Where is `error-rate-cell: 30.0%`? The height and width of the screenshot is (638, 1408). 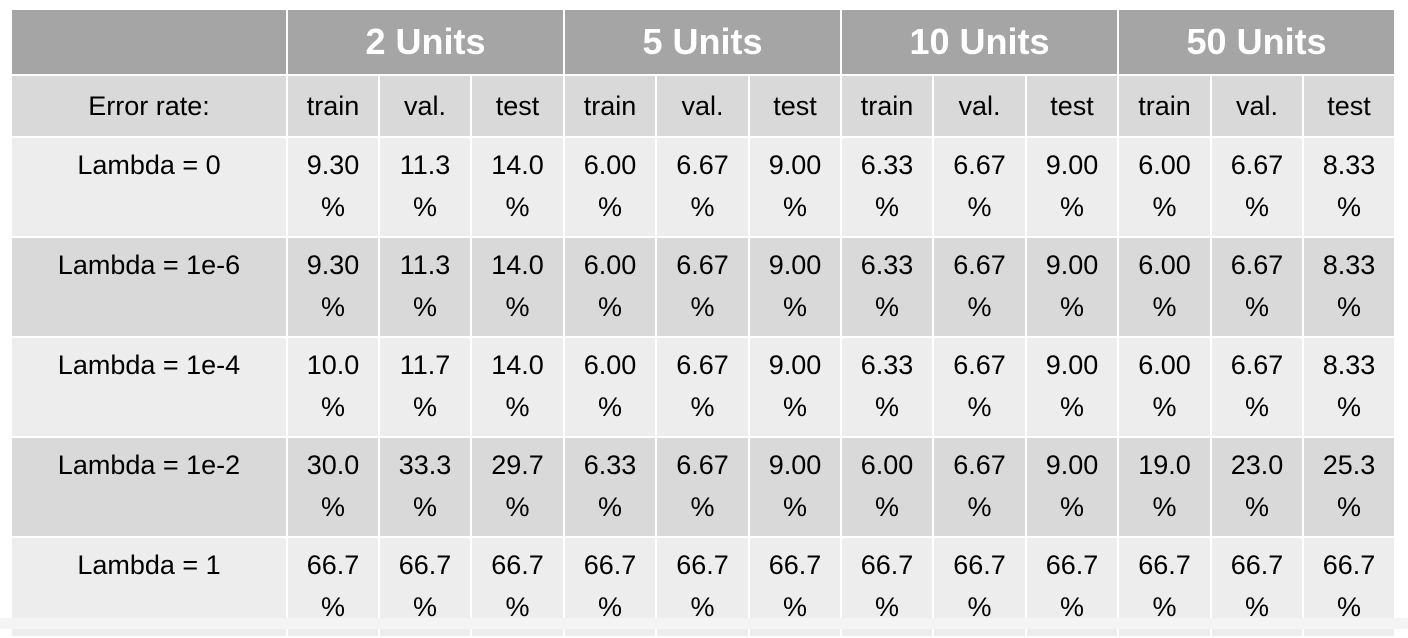
error-rate-cell: 30.0% is located at coordinates (333, 487).